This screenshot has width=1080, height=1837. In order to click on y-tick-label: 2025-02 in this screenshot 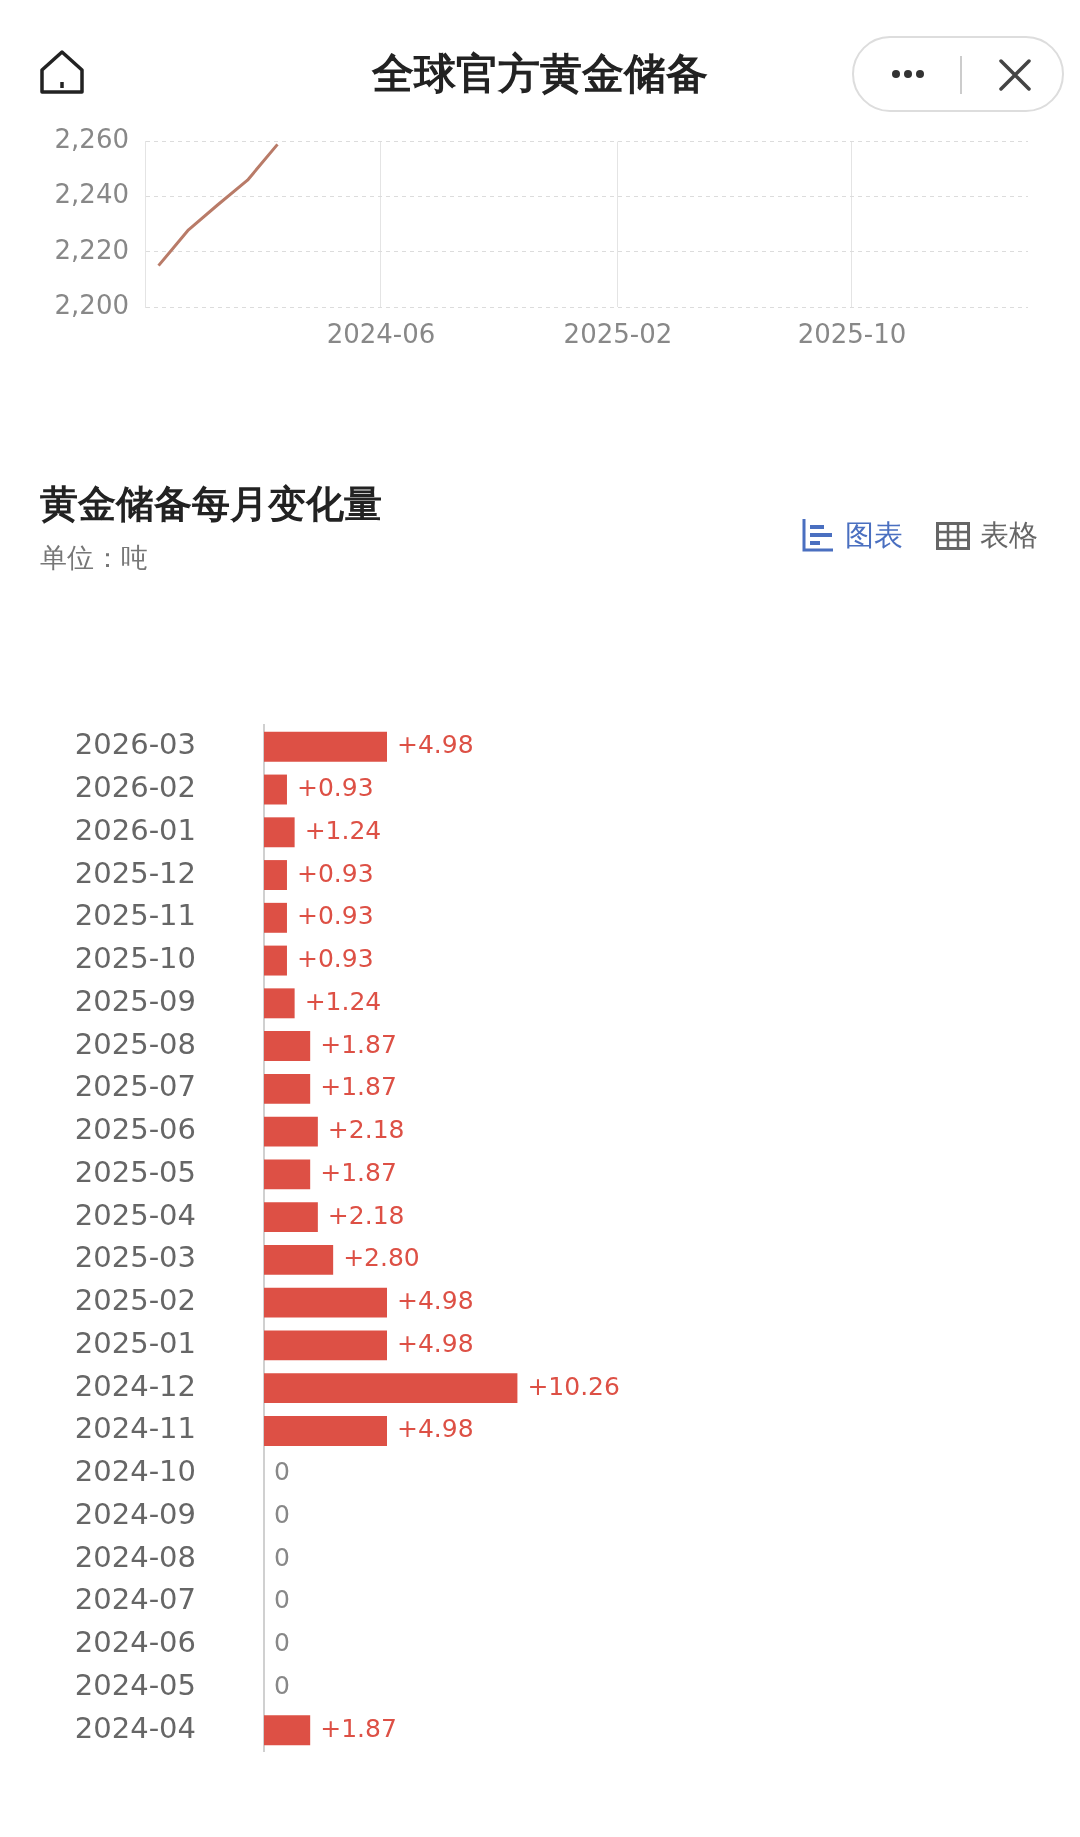, I will do `click(135, 1300)`.